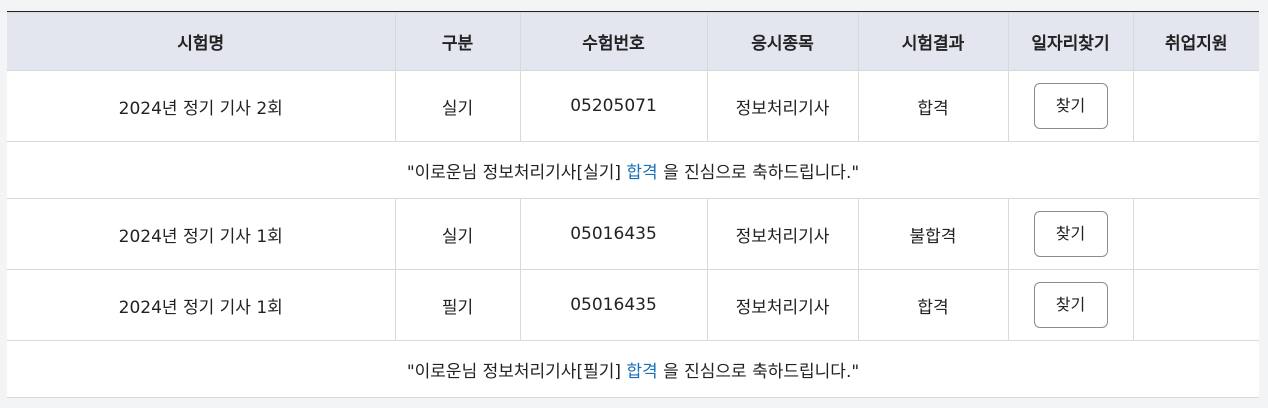 Image resolution: width=1268 pixels, height=408 pixels. Describe the element at coordinates (201, 106) in the screenshot. I see `exam-name-cell: 2024년 정기 기사 2회` at that location.